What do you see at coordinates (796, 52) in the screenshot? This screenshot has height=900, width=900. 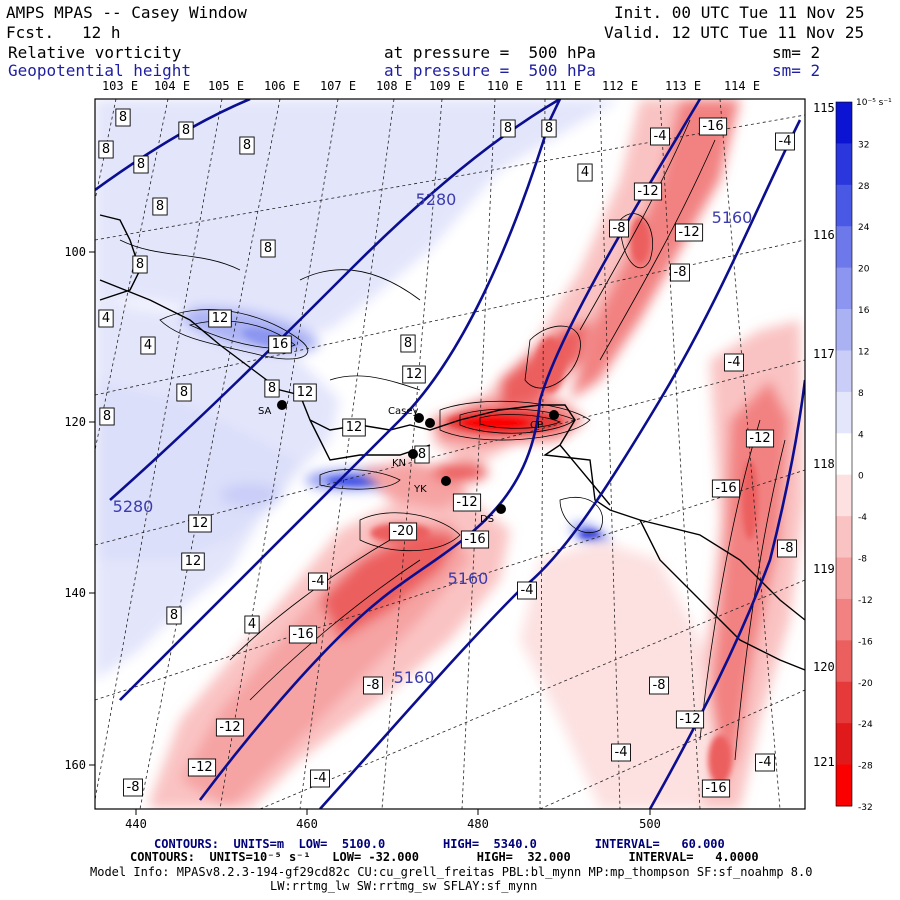 I see `field1-smoothing: sm= 2` at bounding box center [796, 52].